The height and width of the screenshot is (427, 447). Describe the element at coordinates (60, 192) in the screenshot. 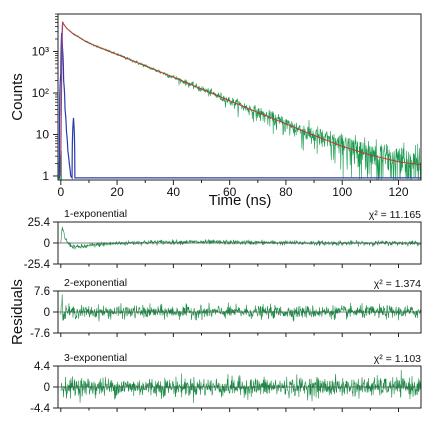

I see `x-tick-label: 0` at that location.